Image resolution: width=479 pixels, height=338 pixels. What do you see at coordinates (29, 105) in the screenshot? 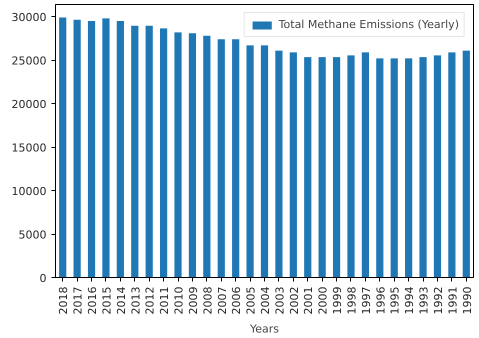
I see `y-tick-label: 20000` at bounding box center [29, 105].